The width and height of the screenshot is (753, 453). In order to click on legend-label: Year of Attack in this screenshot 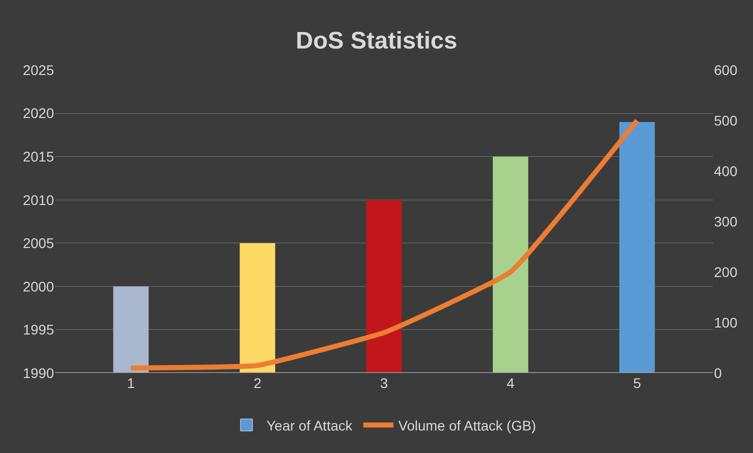, I will do `click(310, 425)`.